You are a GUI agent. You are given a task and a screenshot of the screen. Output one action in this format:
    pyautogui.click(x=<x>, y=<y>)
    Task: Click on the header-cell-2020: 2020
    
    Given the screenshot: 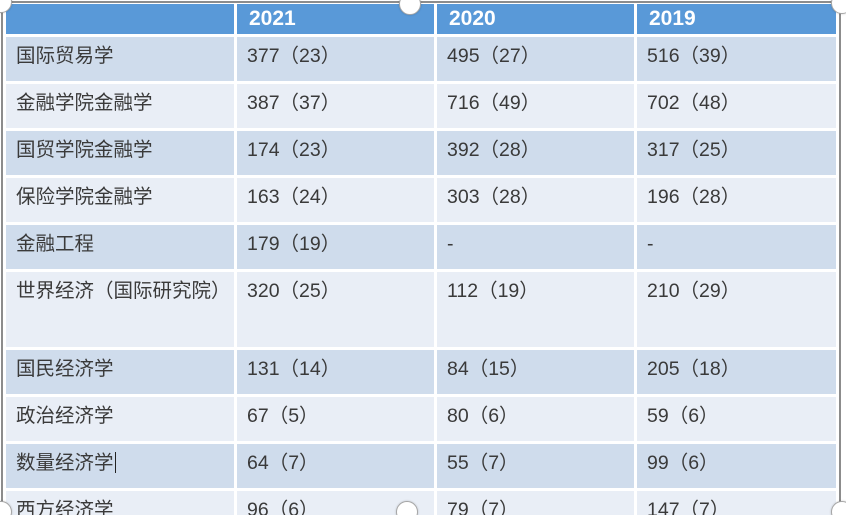 What is the action you would take?
    pyautogui.click(x=535, y=19)
    